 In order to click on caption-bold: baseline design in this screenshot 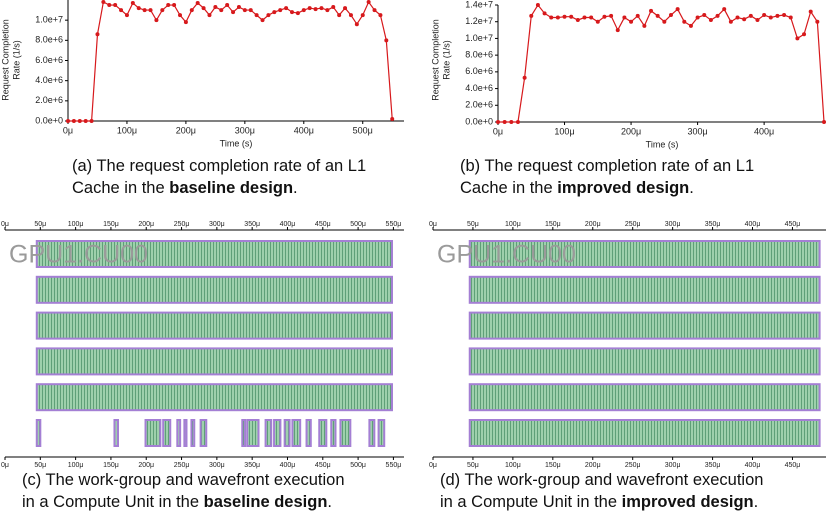, I will do `click(231, 188)`.